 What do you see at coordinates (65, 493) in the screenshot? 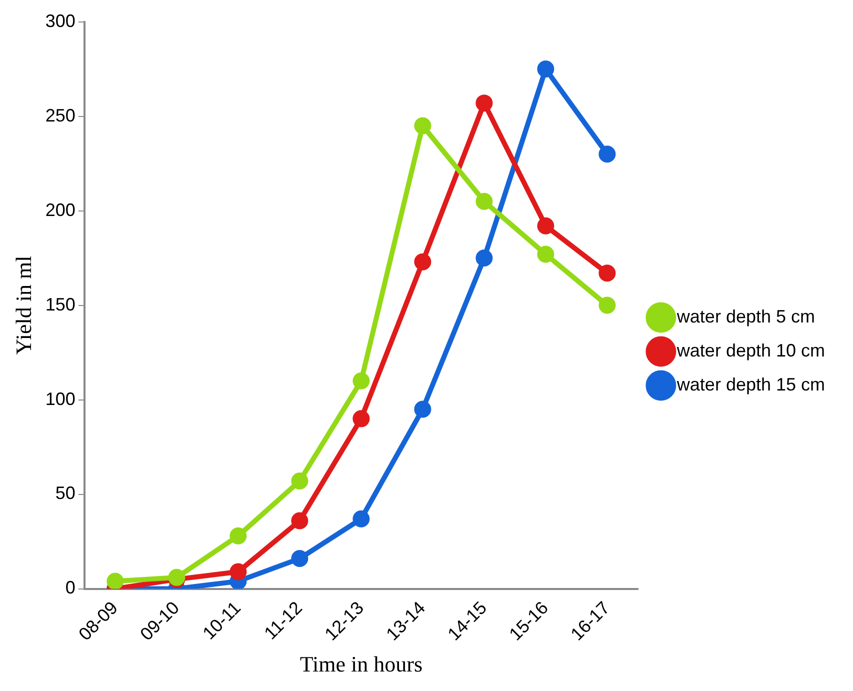
I see `y-tick-label: 50` at bounding box center [65, 493].